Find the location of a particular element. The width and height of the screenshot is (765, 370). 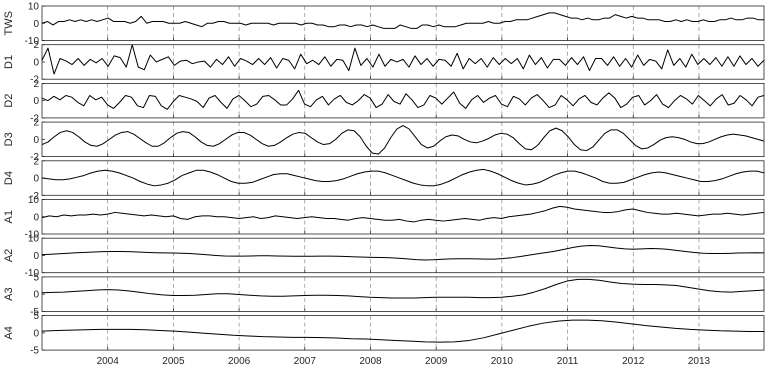

xtick-label-2013: 2013 is located at coordinates (699, 361).